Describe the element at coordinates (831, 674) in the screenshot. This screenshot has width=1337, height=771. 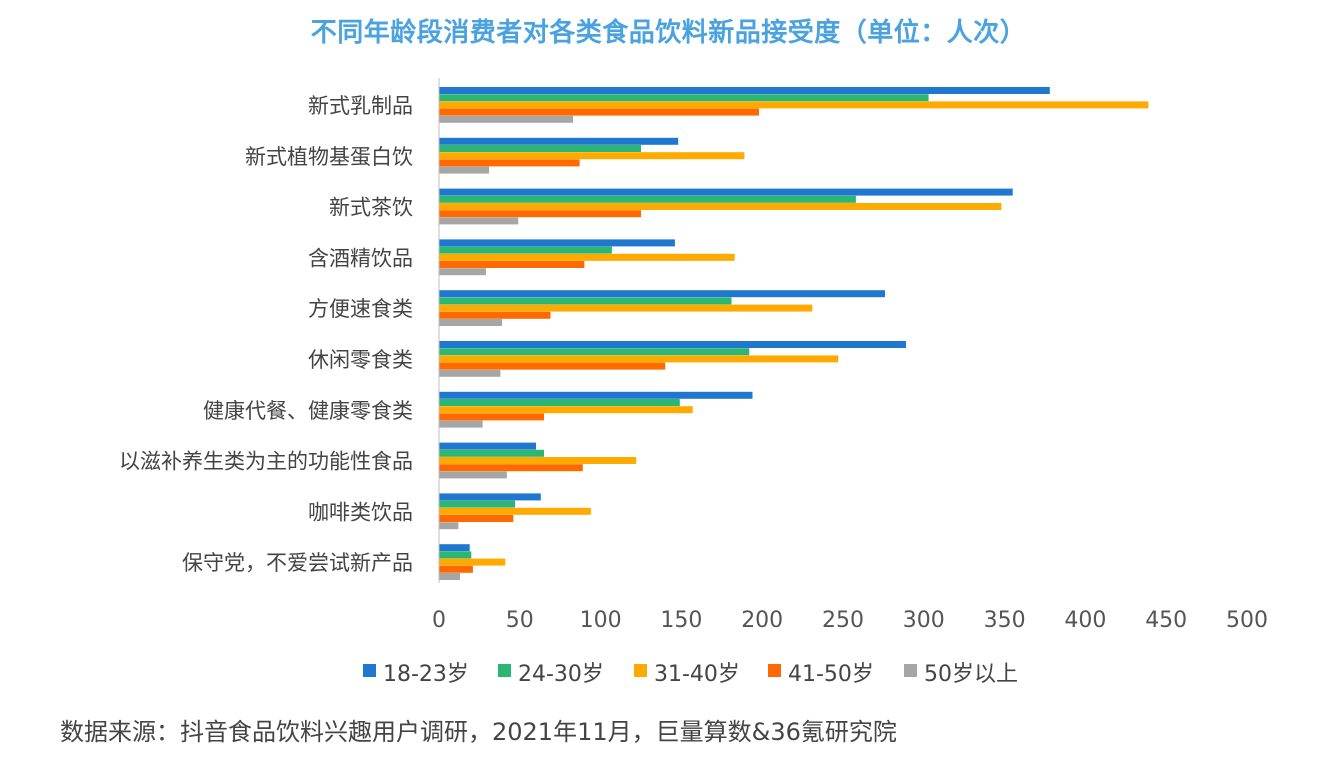
I see `legend-label: 41-50岁` at that location.